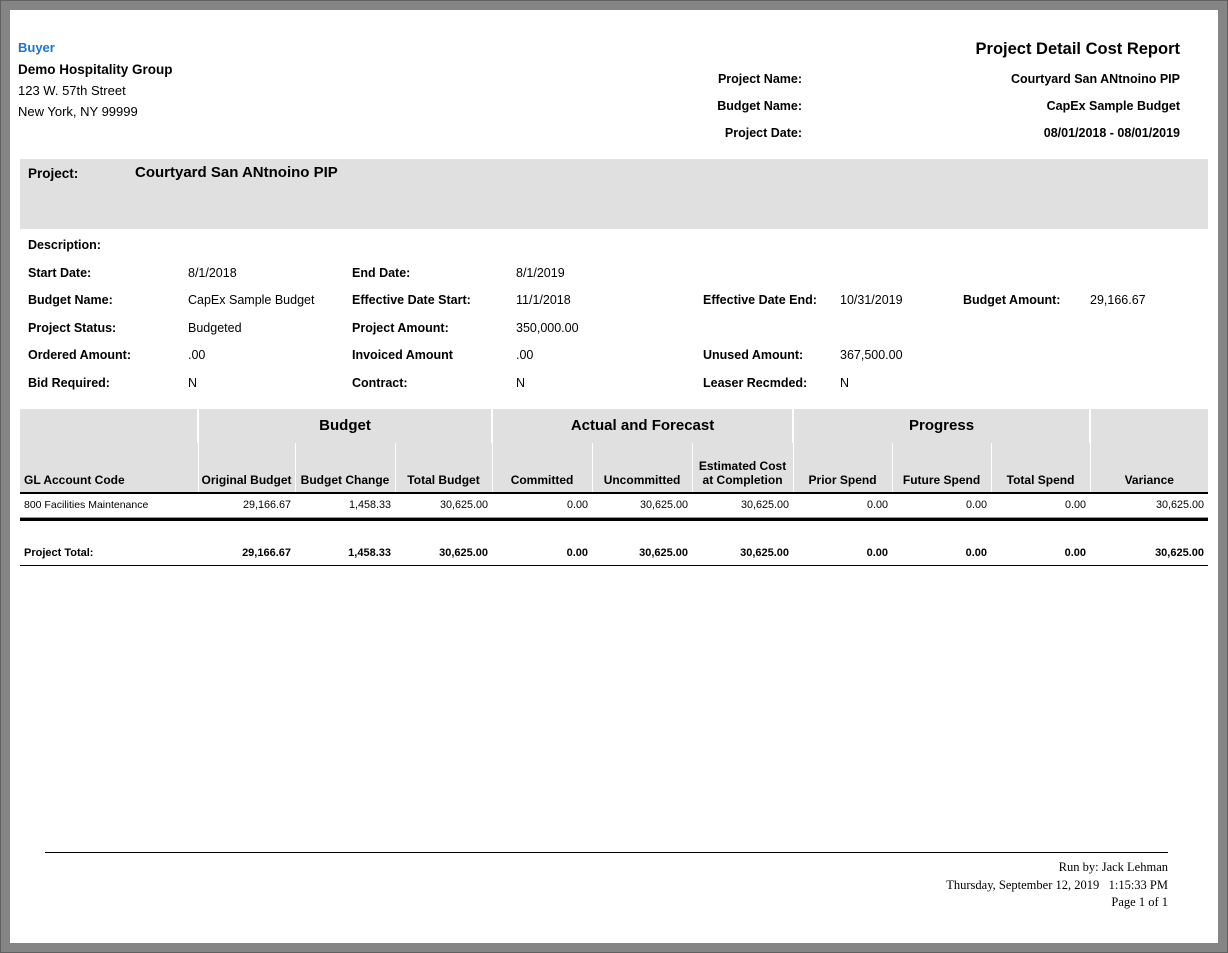 This screenshot has width=1228, height=953. I want to click on group-header-budget: Budget, so click(344, 425).